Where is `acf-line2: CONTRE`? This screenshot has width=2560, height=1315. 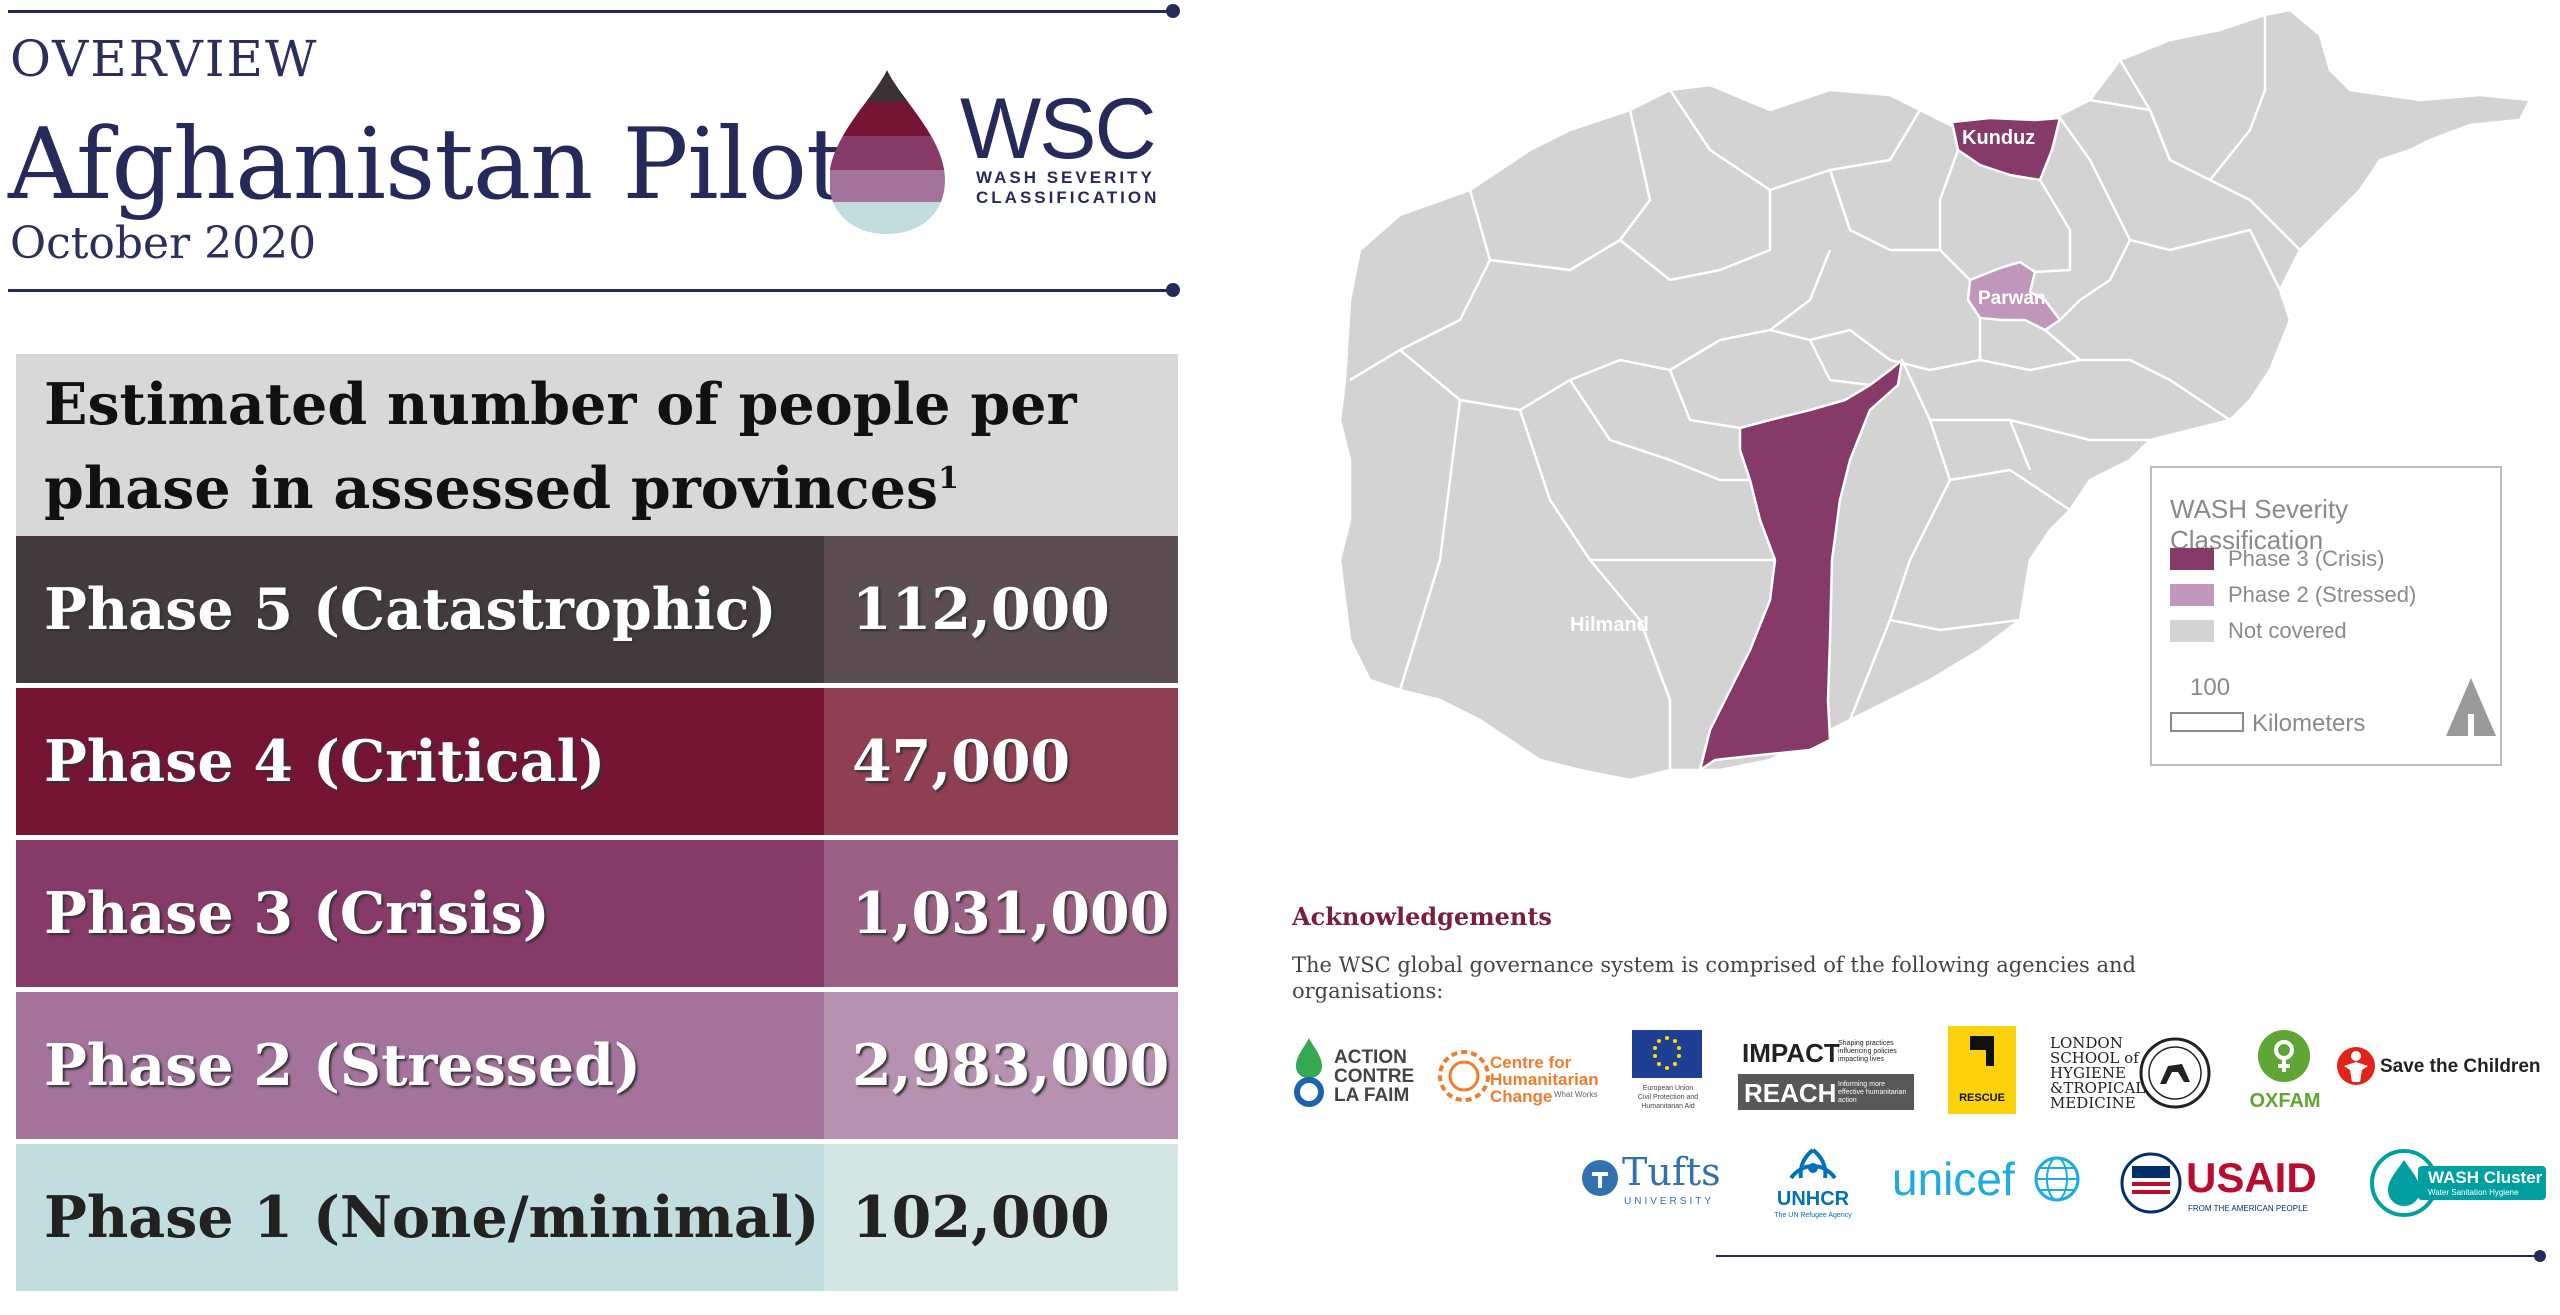 acf-line2: CONTRE is located at coordinates (1374, 1076).